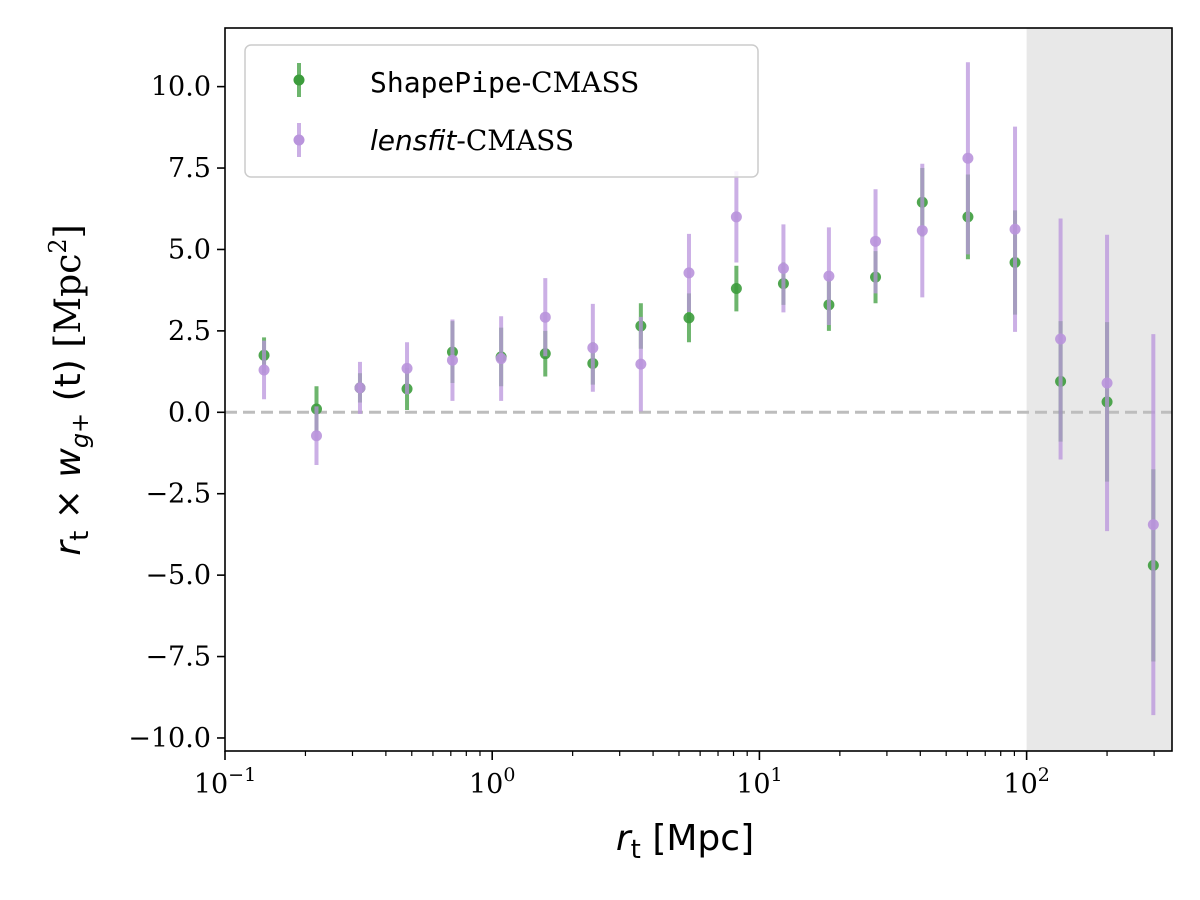 Image resolution: width=1200 pixels, height=900 pixels. What do you see at coordinates (1026, 782) in the screenshot?
I see `x-tick-label: 10²` at bounding box center [1026, 782].